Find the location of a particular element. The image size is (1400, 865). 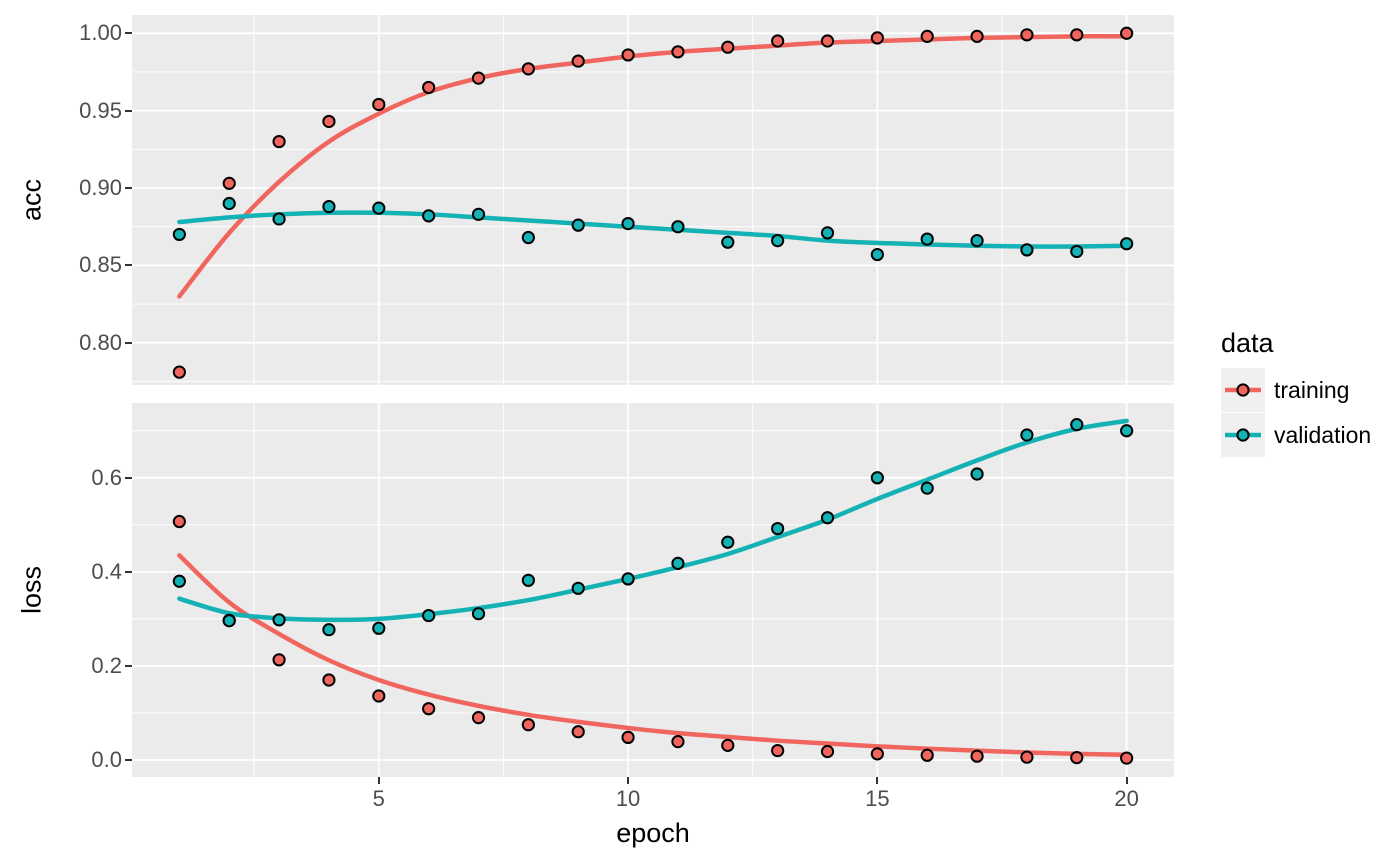

legend: data training validation is located at coordinates (1296, 394).